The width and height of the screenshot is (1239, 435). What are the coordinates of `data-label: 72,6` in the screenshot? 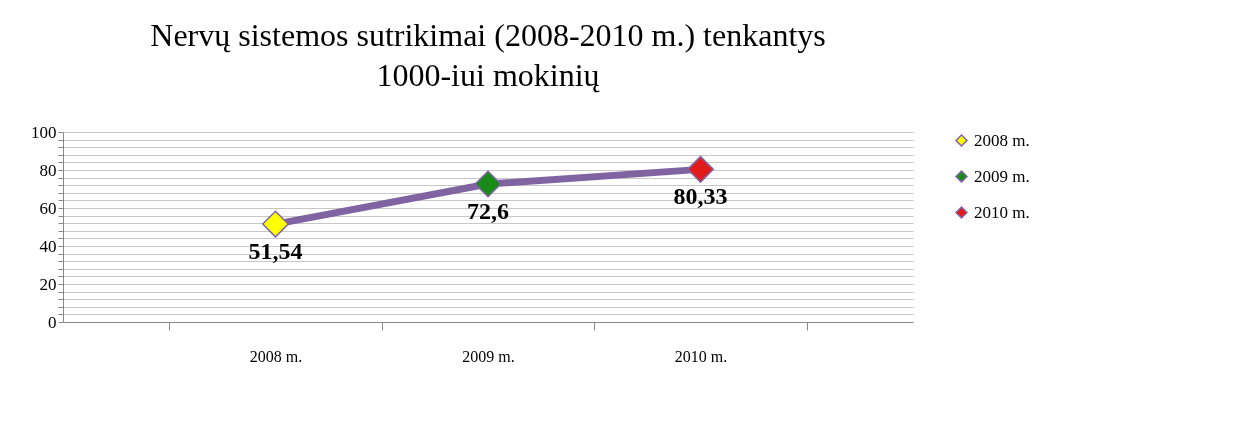 It's located at (488, 211).